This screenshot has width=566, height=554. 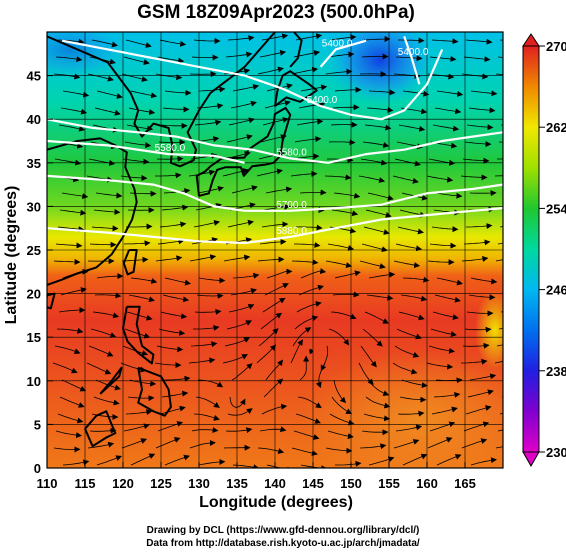 What do you see at coordinates (531, 459) in the screenshot?
I see `colorbar-bottom-arrow` at bounding box center [531, 459].